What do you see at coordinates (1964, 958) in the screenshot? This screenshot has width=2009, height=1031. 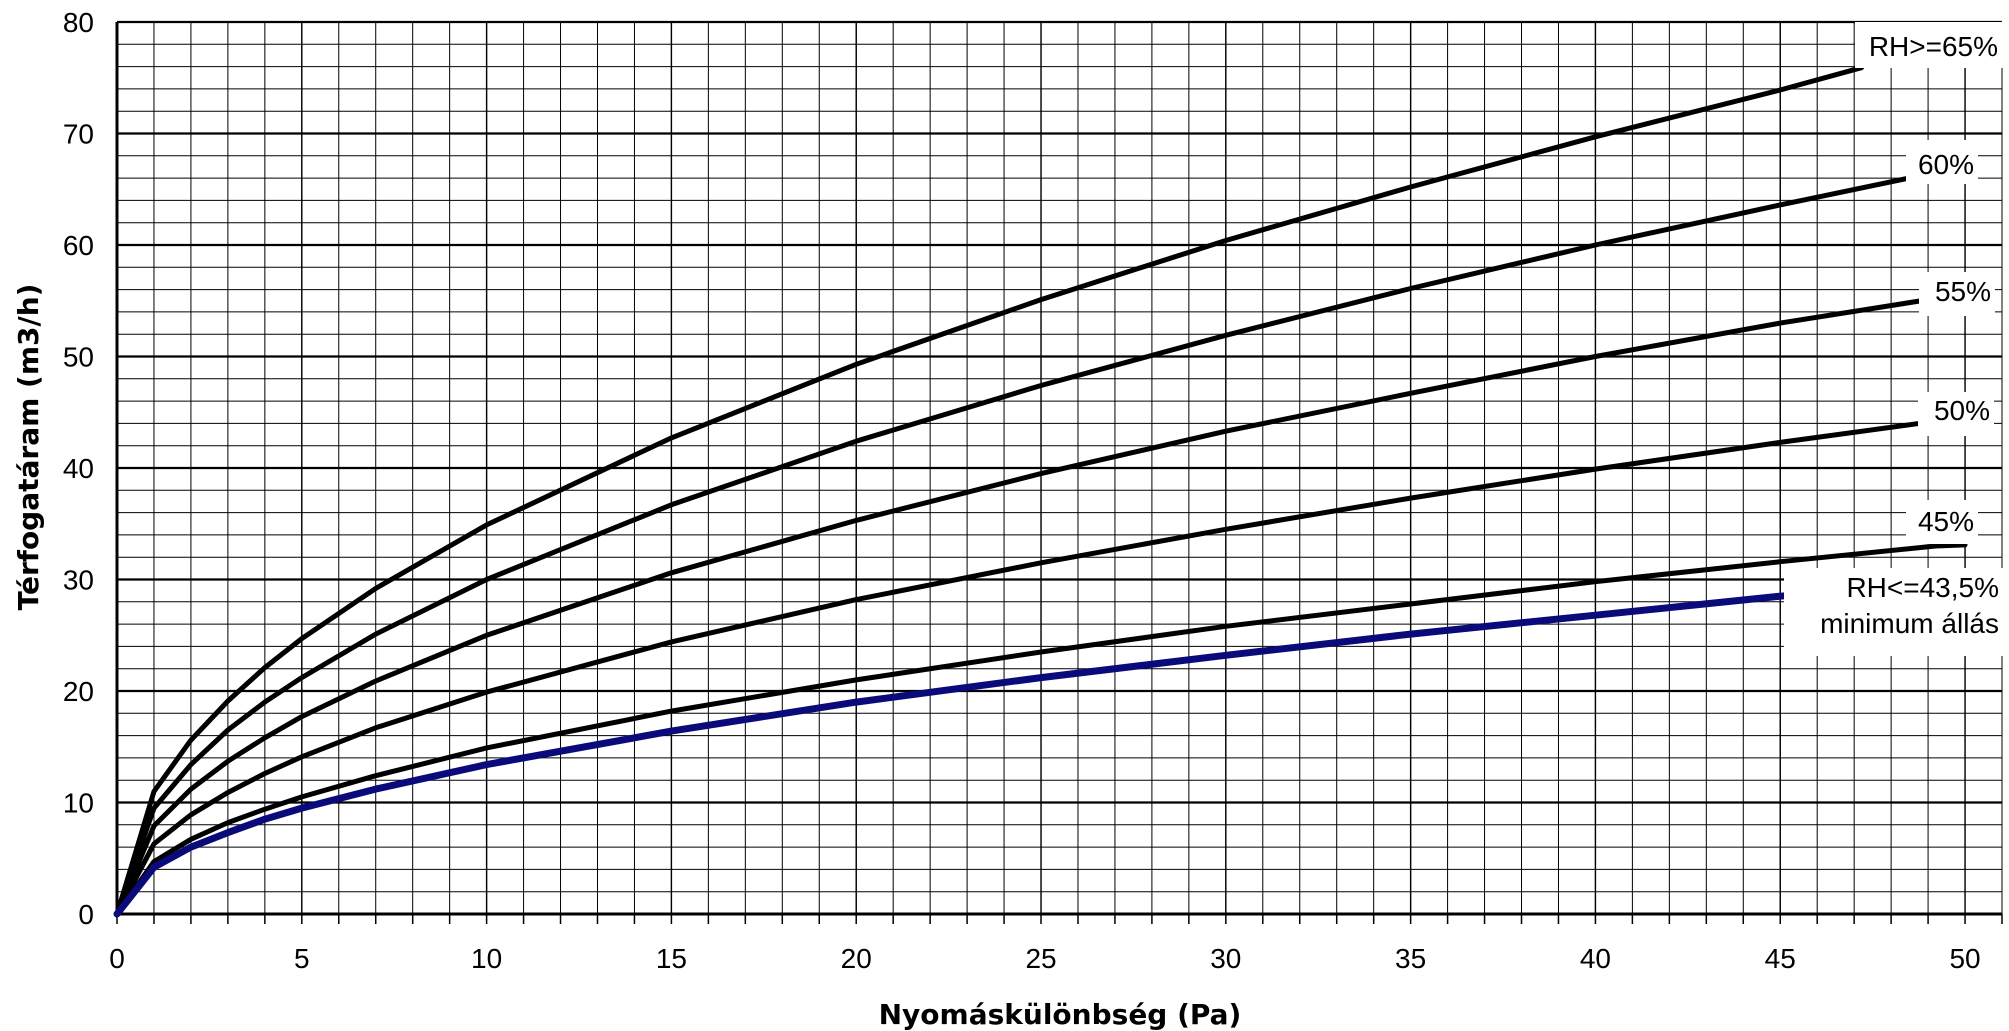 I see `x-tick-label: 50` at bounding box center [1964, 958].